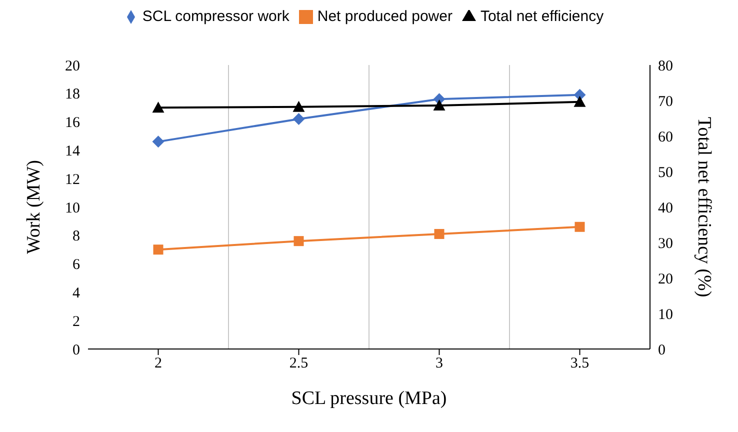  I want to click on legend-label: Total net efficiency, so click(542, 16).